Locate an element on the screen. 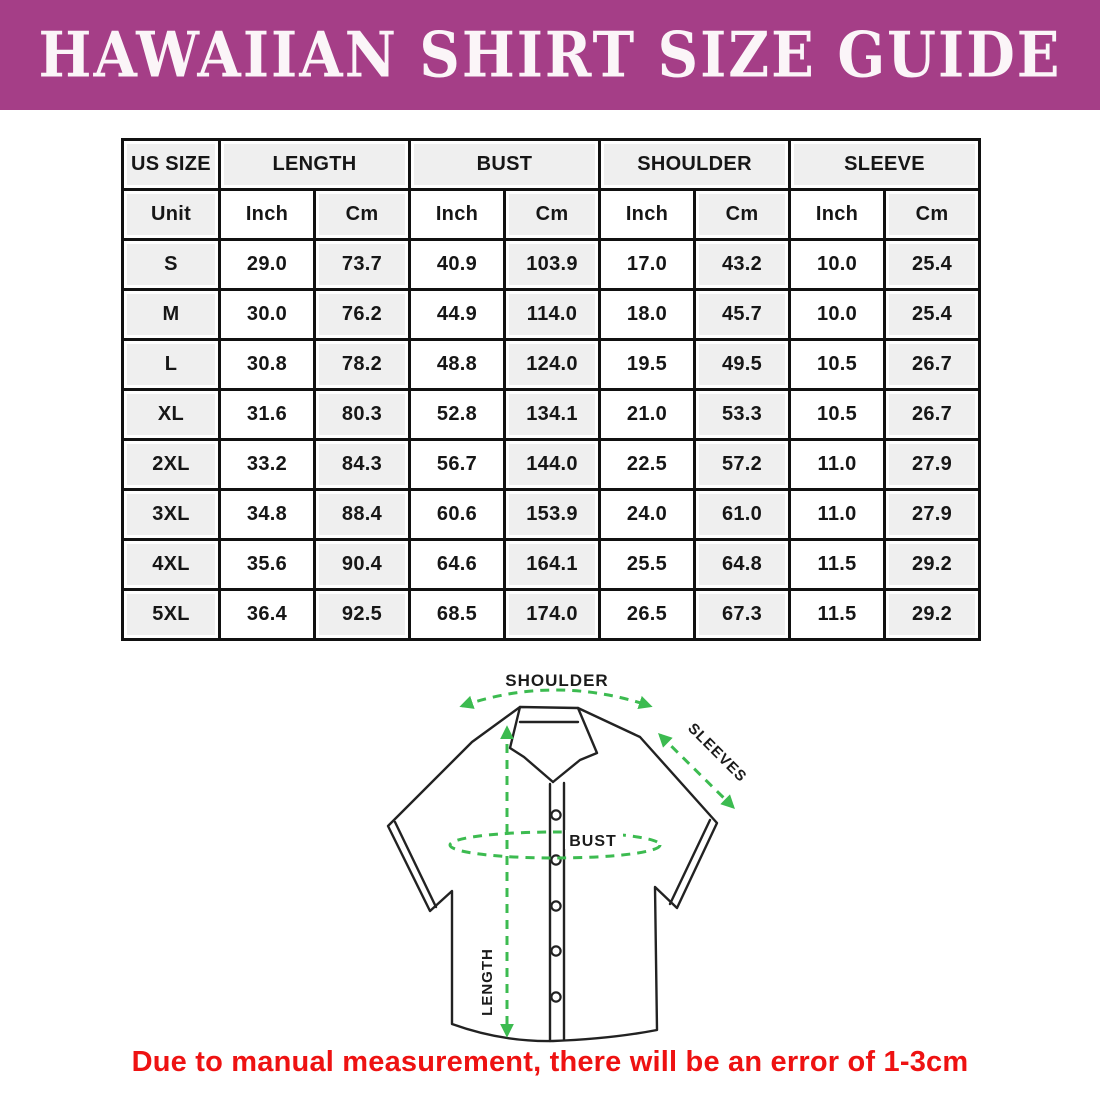 The height and width of the screenshot is (1100, 1100). measurement-value: 124.0 is located at coordinates (552, 364).